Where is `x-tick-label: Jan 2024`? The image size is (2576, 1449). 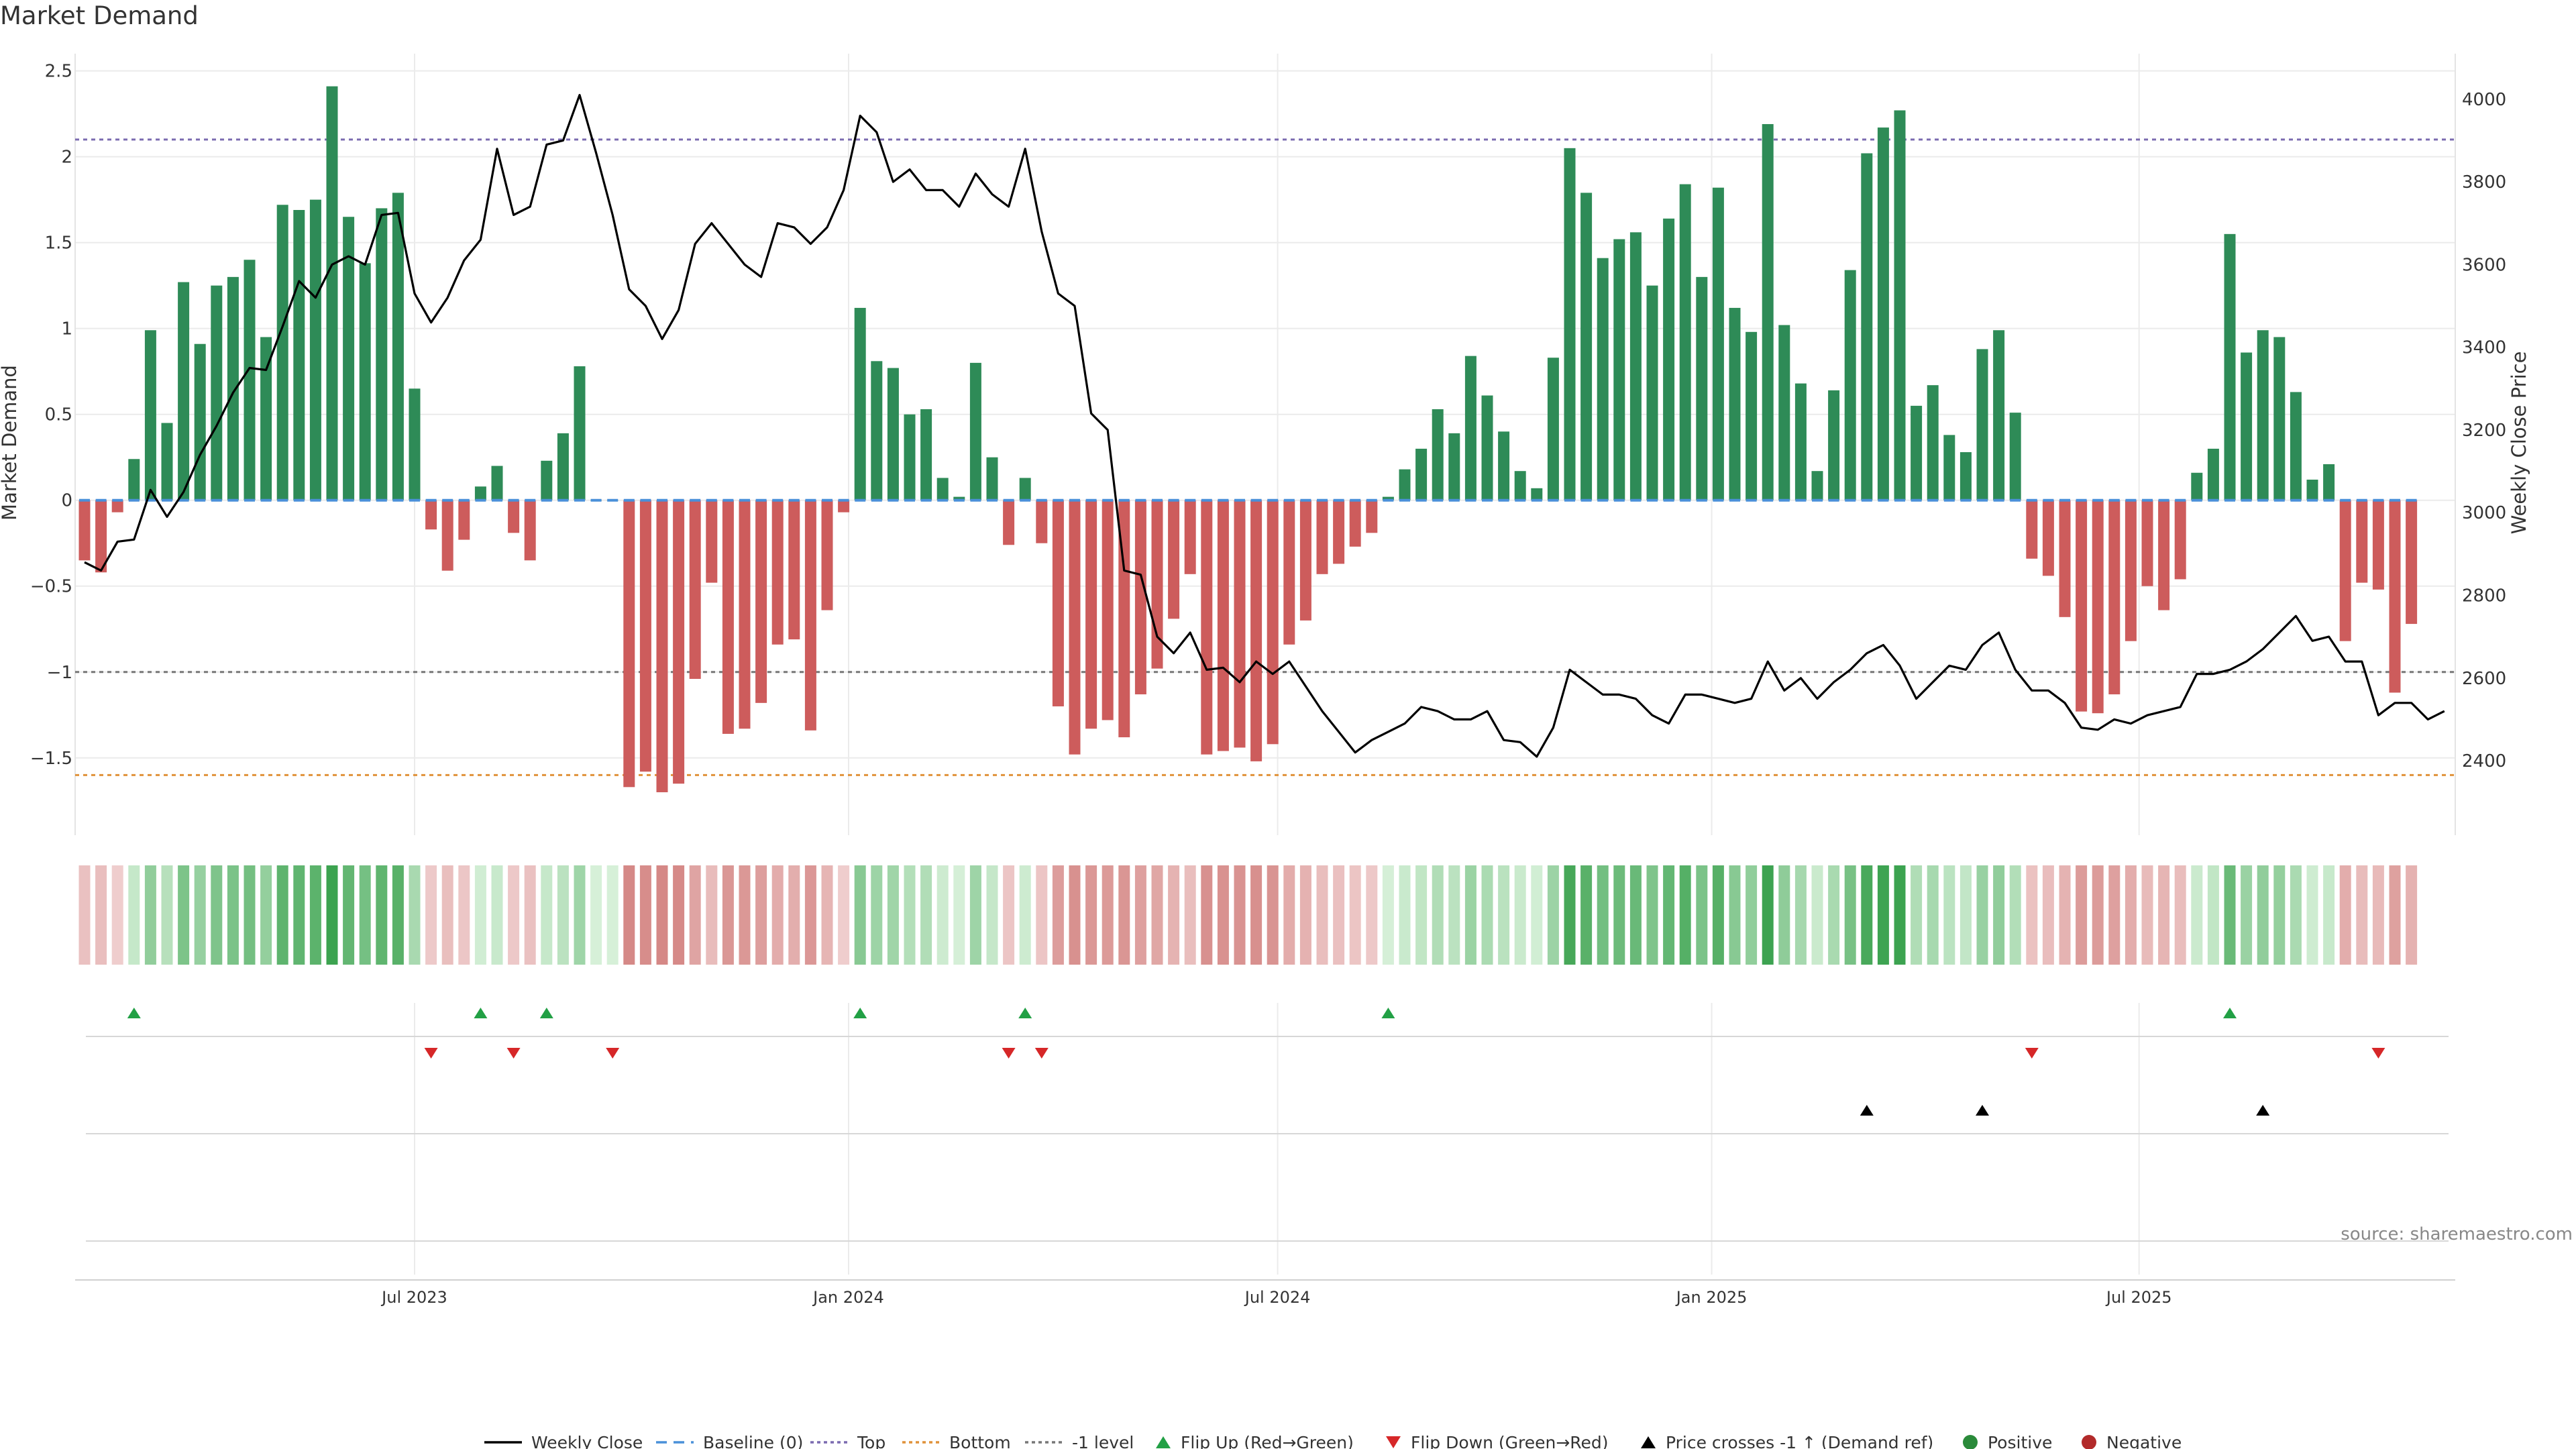
x-tick-label: Jan 2024 is located at coordinates (848, 1297).